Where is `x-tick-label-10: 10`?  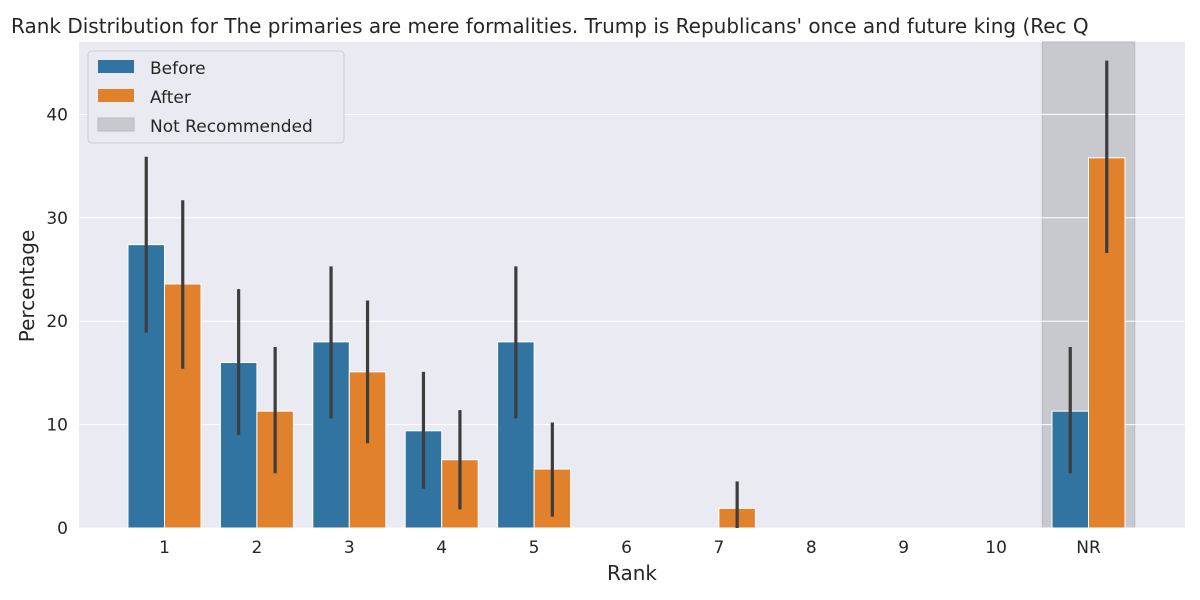 x-tick-label-10: 10 is located at coordinates (996, 548).